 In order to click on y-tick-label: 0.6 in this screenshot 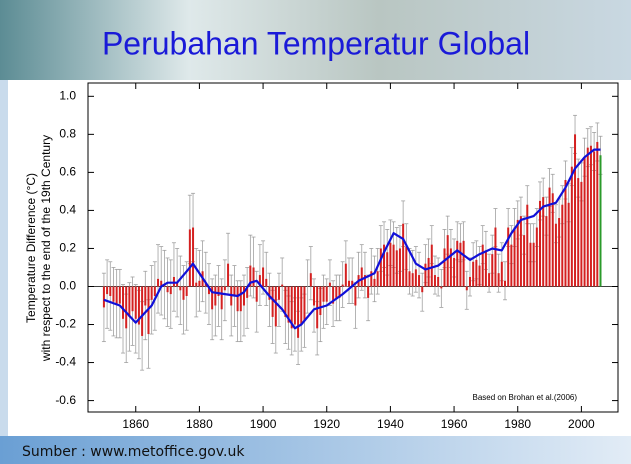, I will do `click(67, 172)`.